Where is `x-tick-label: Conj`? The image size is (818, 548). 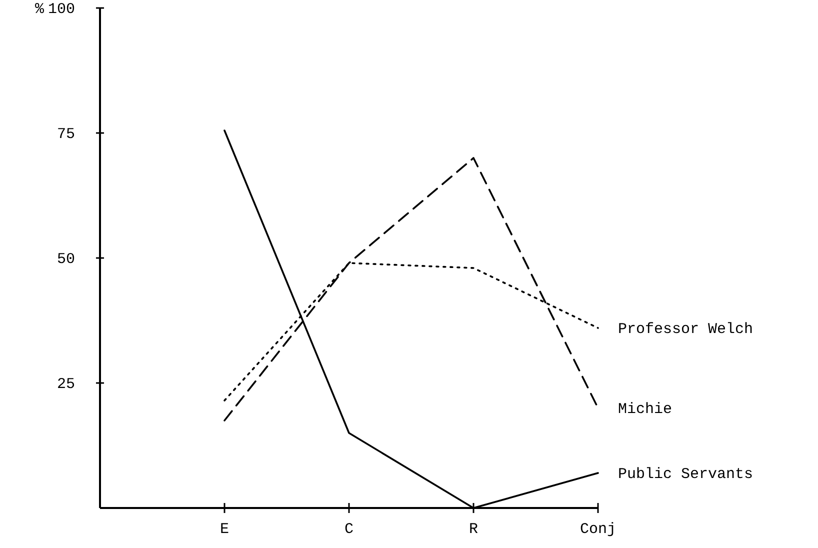 x-tick-label: Conj is located at coordinates (598, 529).